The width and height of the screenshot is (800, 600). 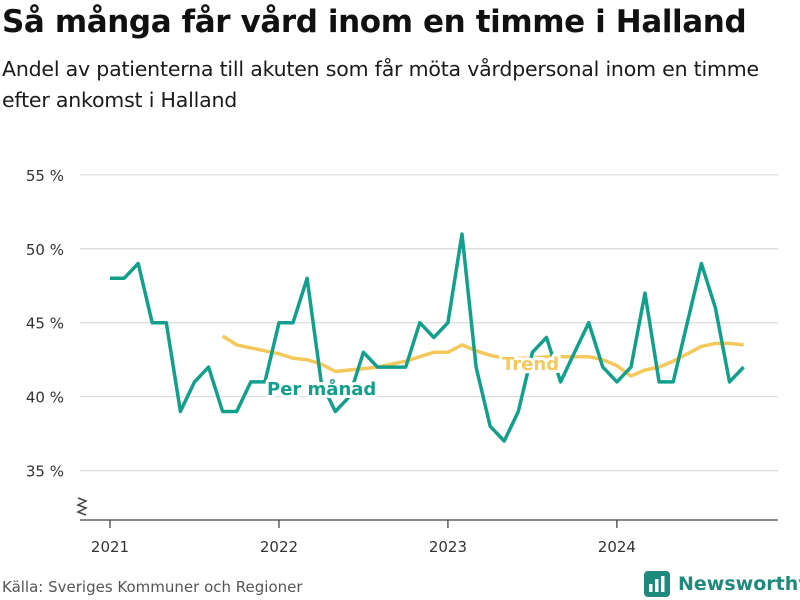 I want to click on brand-name: Newsworthy, so click(x=739, y=584).